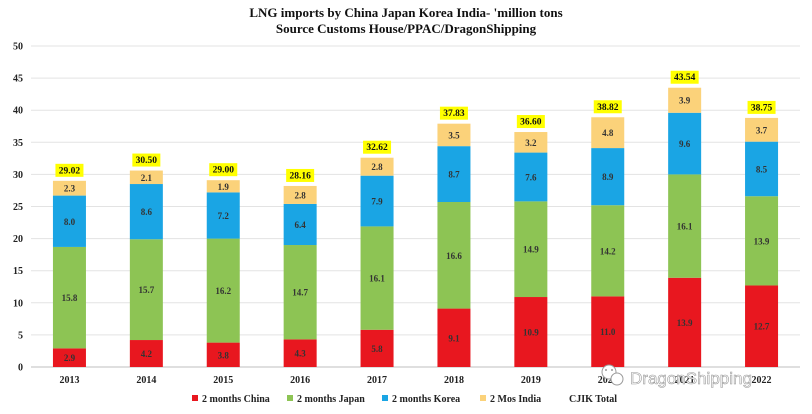  I want to click on y-tick-label: 35, so click(18, 143).